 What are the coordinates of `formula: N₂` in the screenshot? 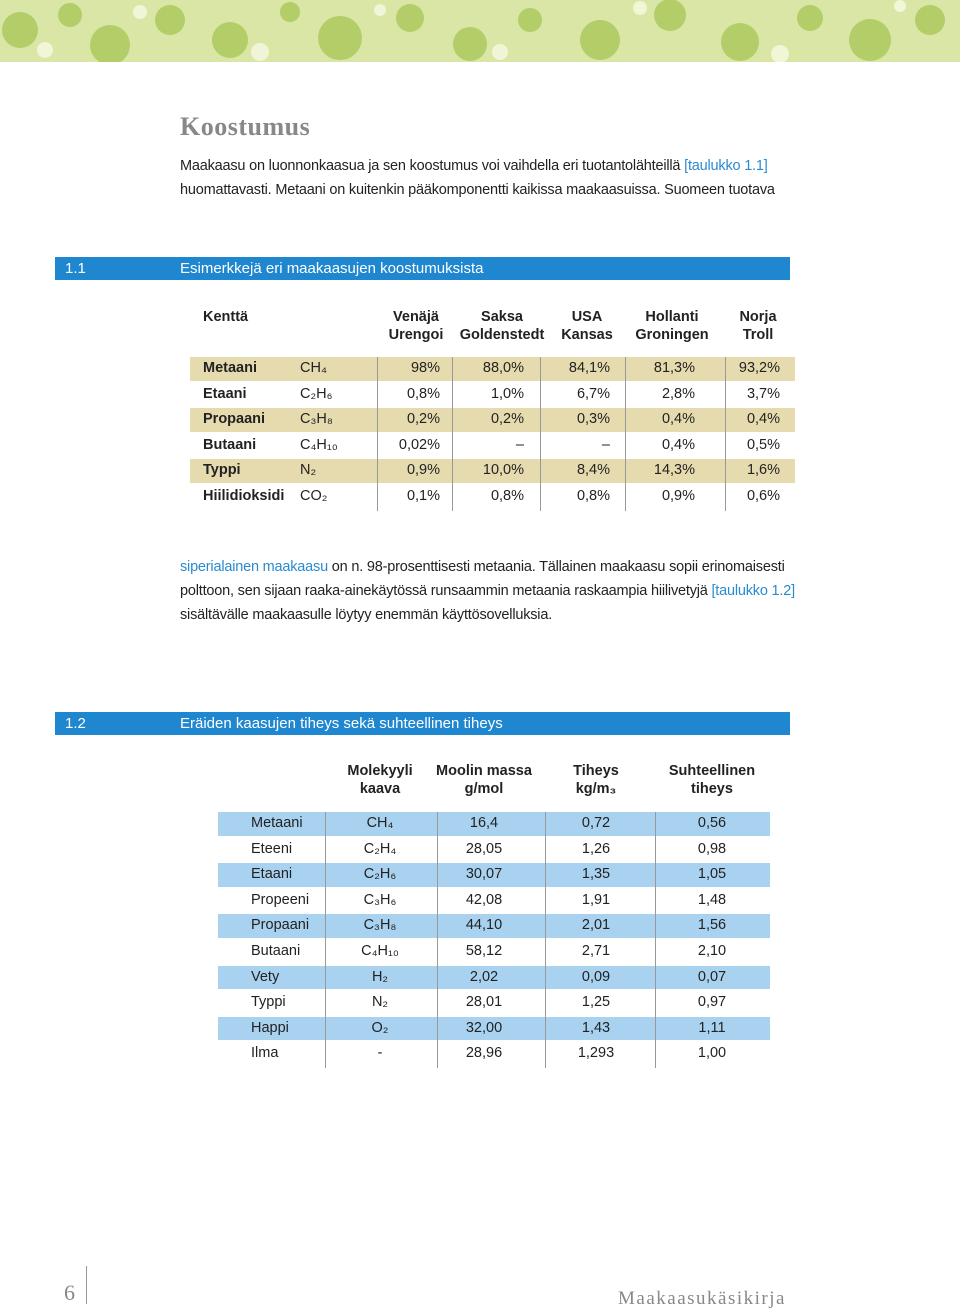 It's located at (308, 470).